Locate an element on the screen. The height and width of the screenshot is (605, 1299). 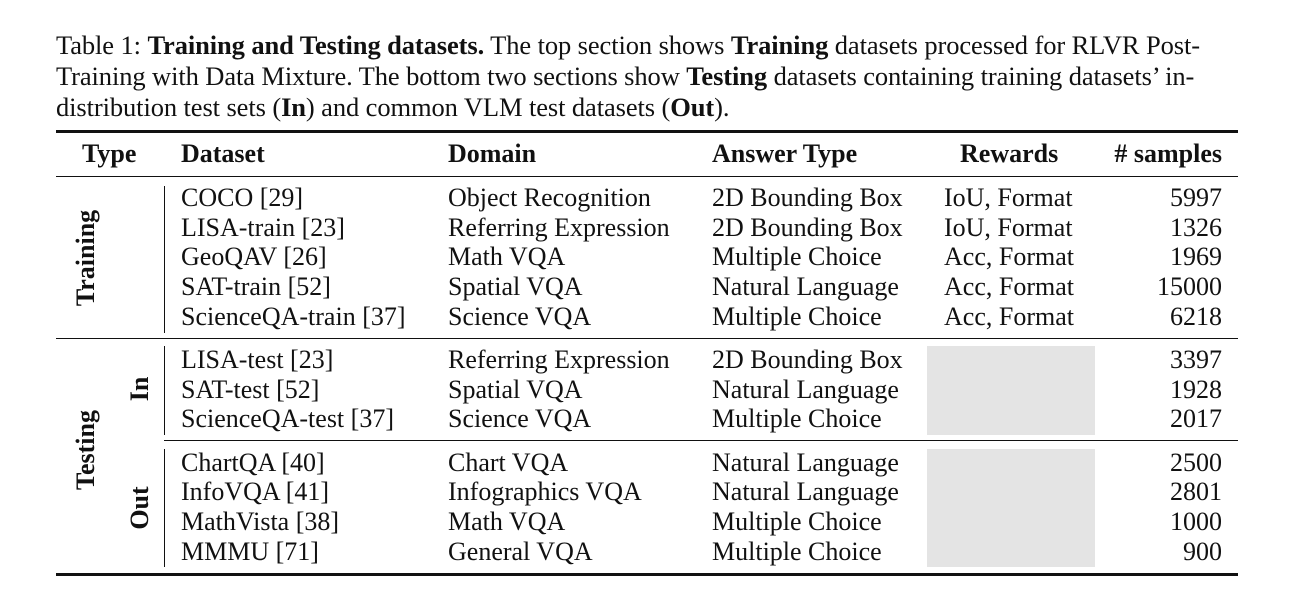
subsection-rule is located at coordinates (701, 441).